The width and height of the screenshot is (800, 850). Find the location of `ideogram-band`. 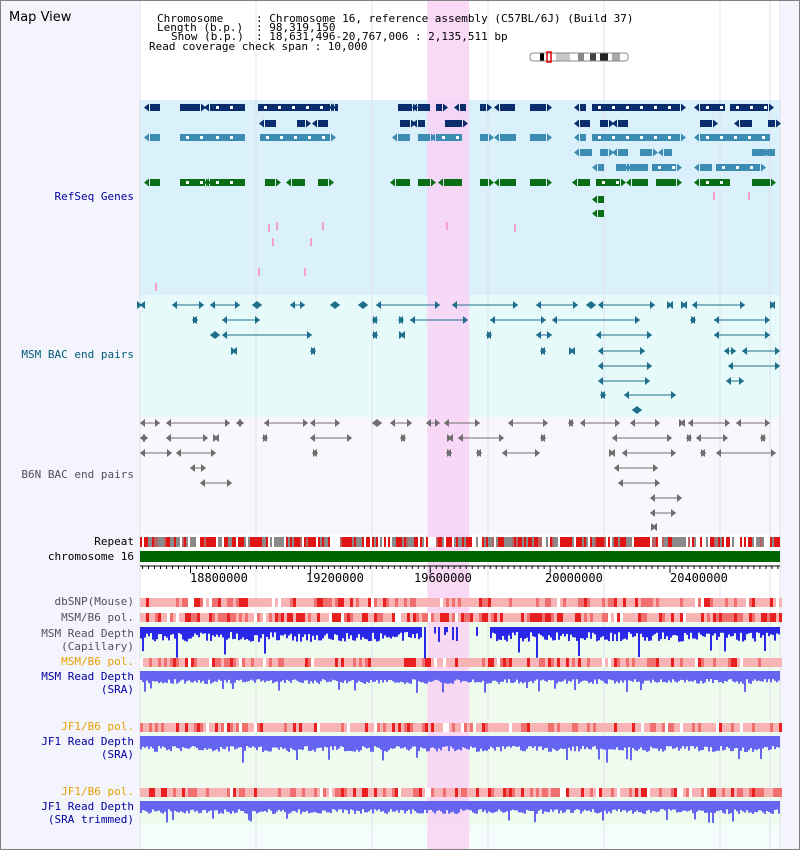

ideogram-band is located at coordinates (593, 57).